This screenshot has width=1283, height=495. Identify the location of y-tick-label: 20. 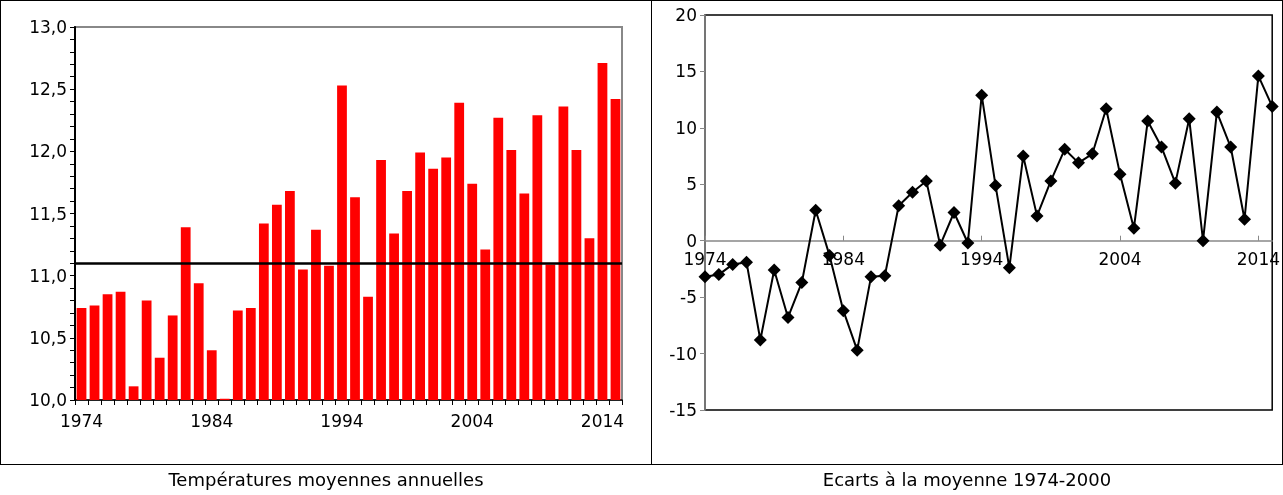
(686, 15).